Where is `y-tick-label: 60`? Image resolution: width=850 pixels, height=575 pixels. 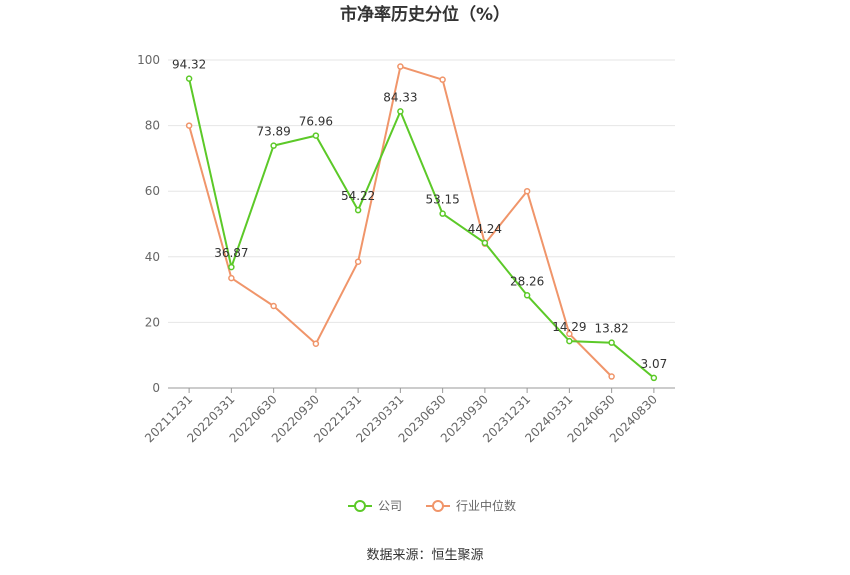
y-tick-label: 60 is located at coordinates (152, 191).